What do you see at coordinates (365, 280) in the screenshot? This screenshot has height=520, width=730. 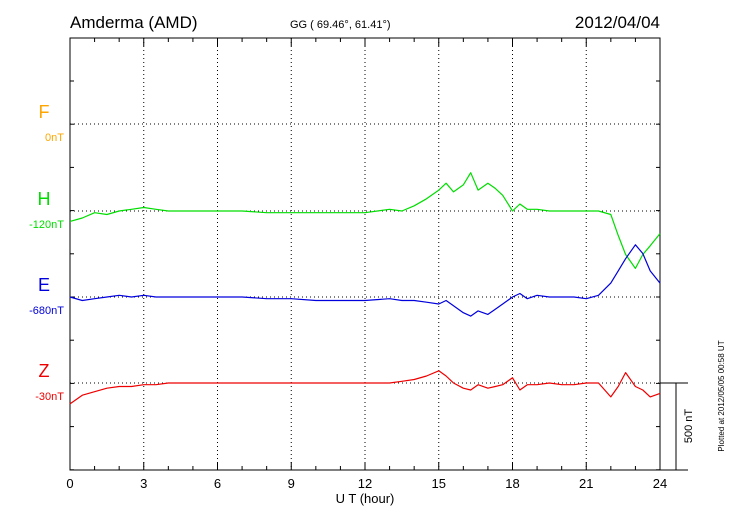 I see `series-line-e` at bounding box center [365, 280].